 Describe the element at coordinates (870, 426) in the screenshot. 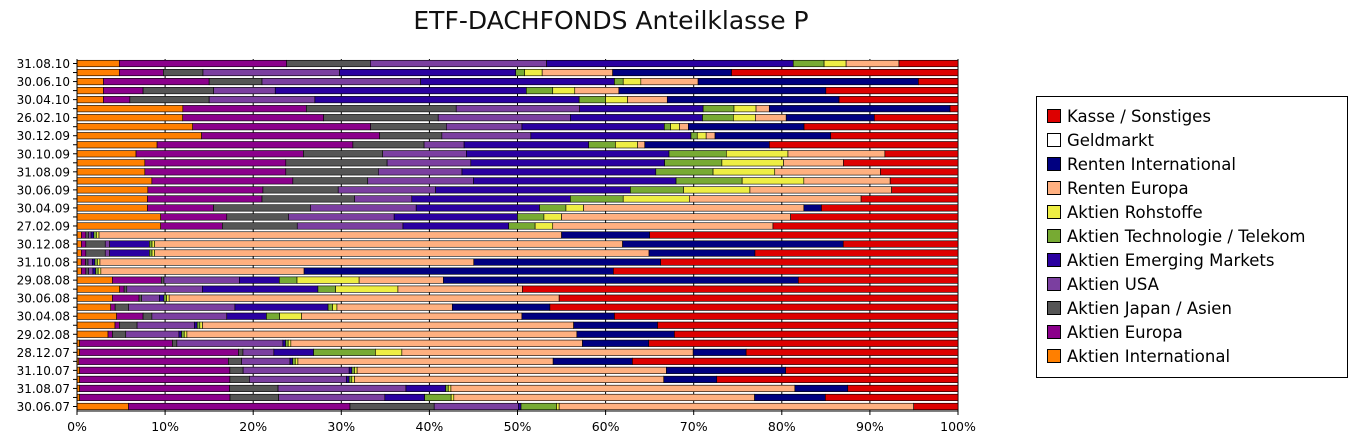

I see `x-tick-label: 90%` at that location.